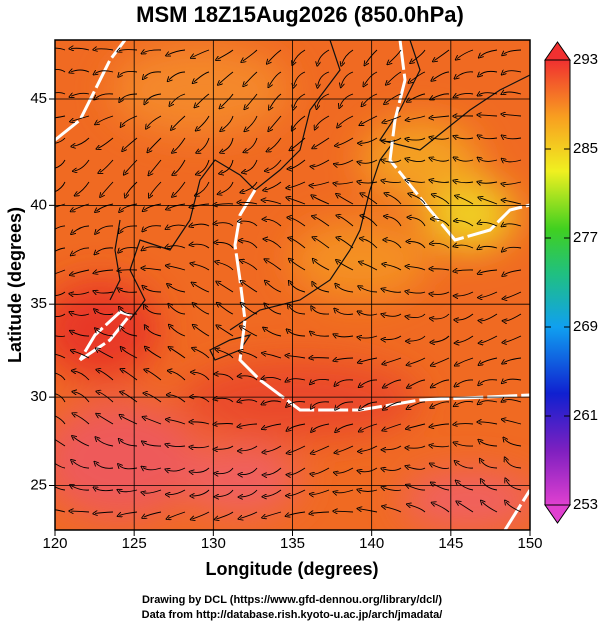 Image resolution: width=599 pixels, height=625 pixels. What do you see at coordinates (38, 204) in the screenshot?
I see `y-tick-label: 40` at bounding box center [38, 204].